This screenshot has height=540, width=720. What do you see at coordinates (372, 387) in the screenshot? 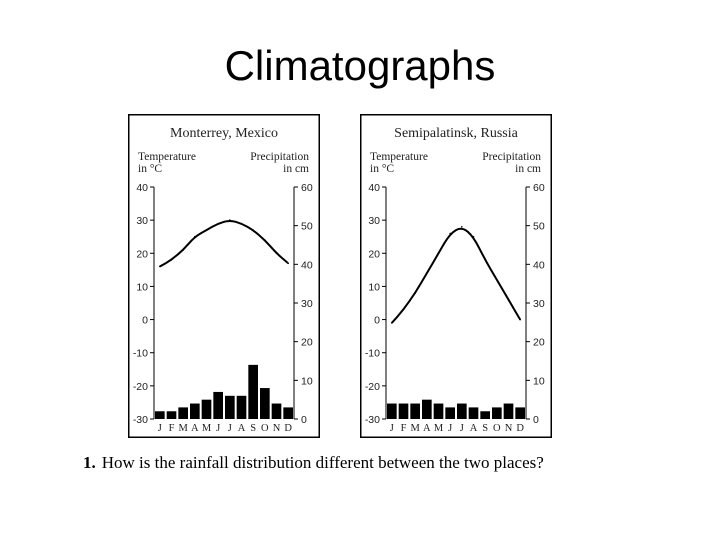
I see `left-tick-label: -20` at bounding box center [372, 387].